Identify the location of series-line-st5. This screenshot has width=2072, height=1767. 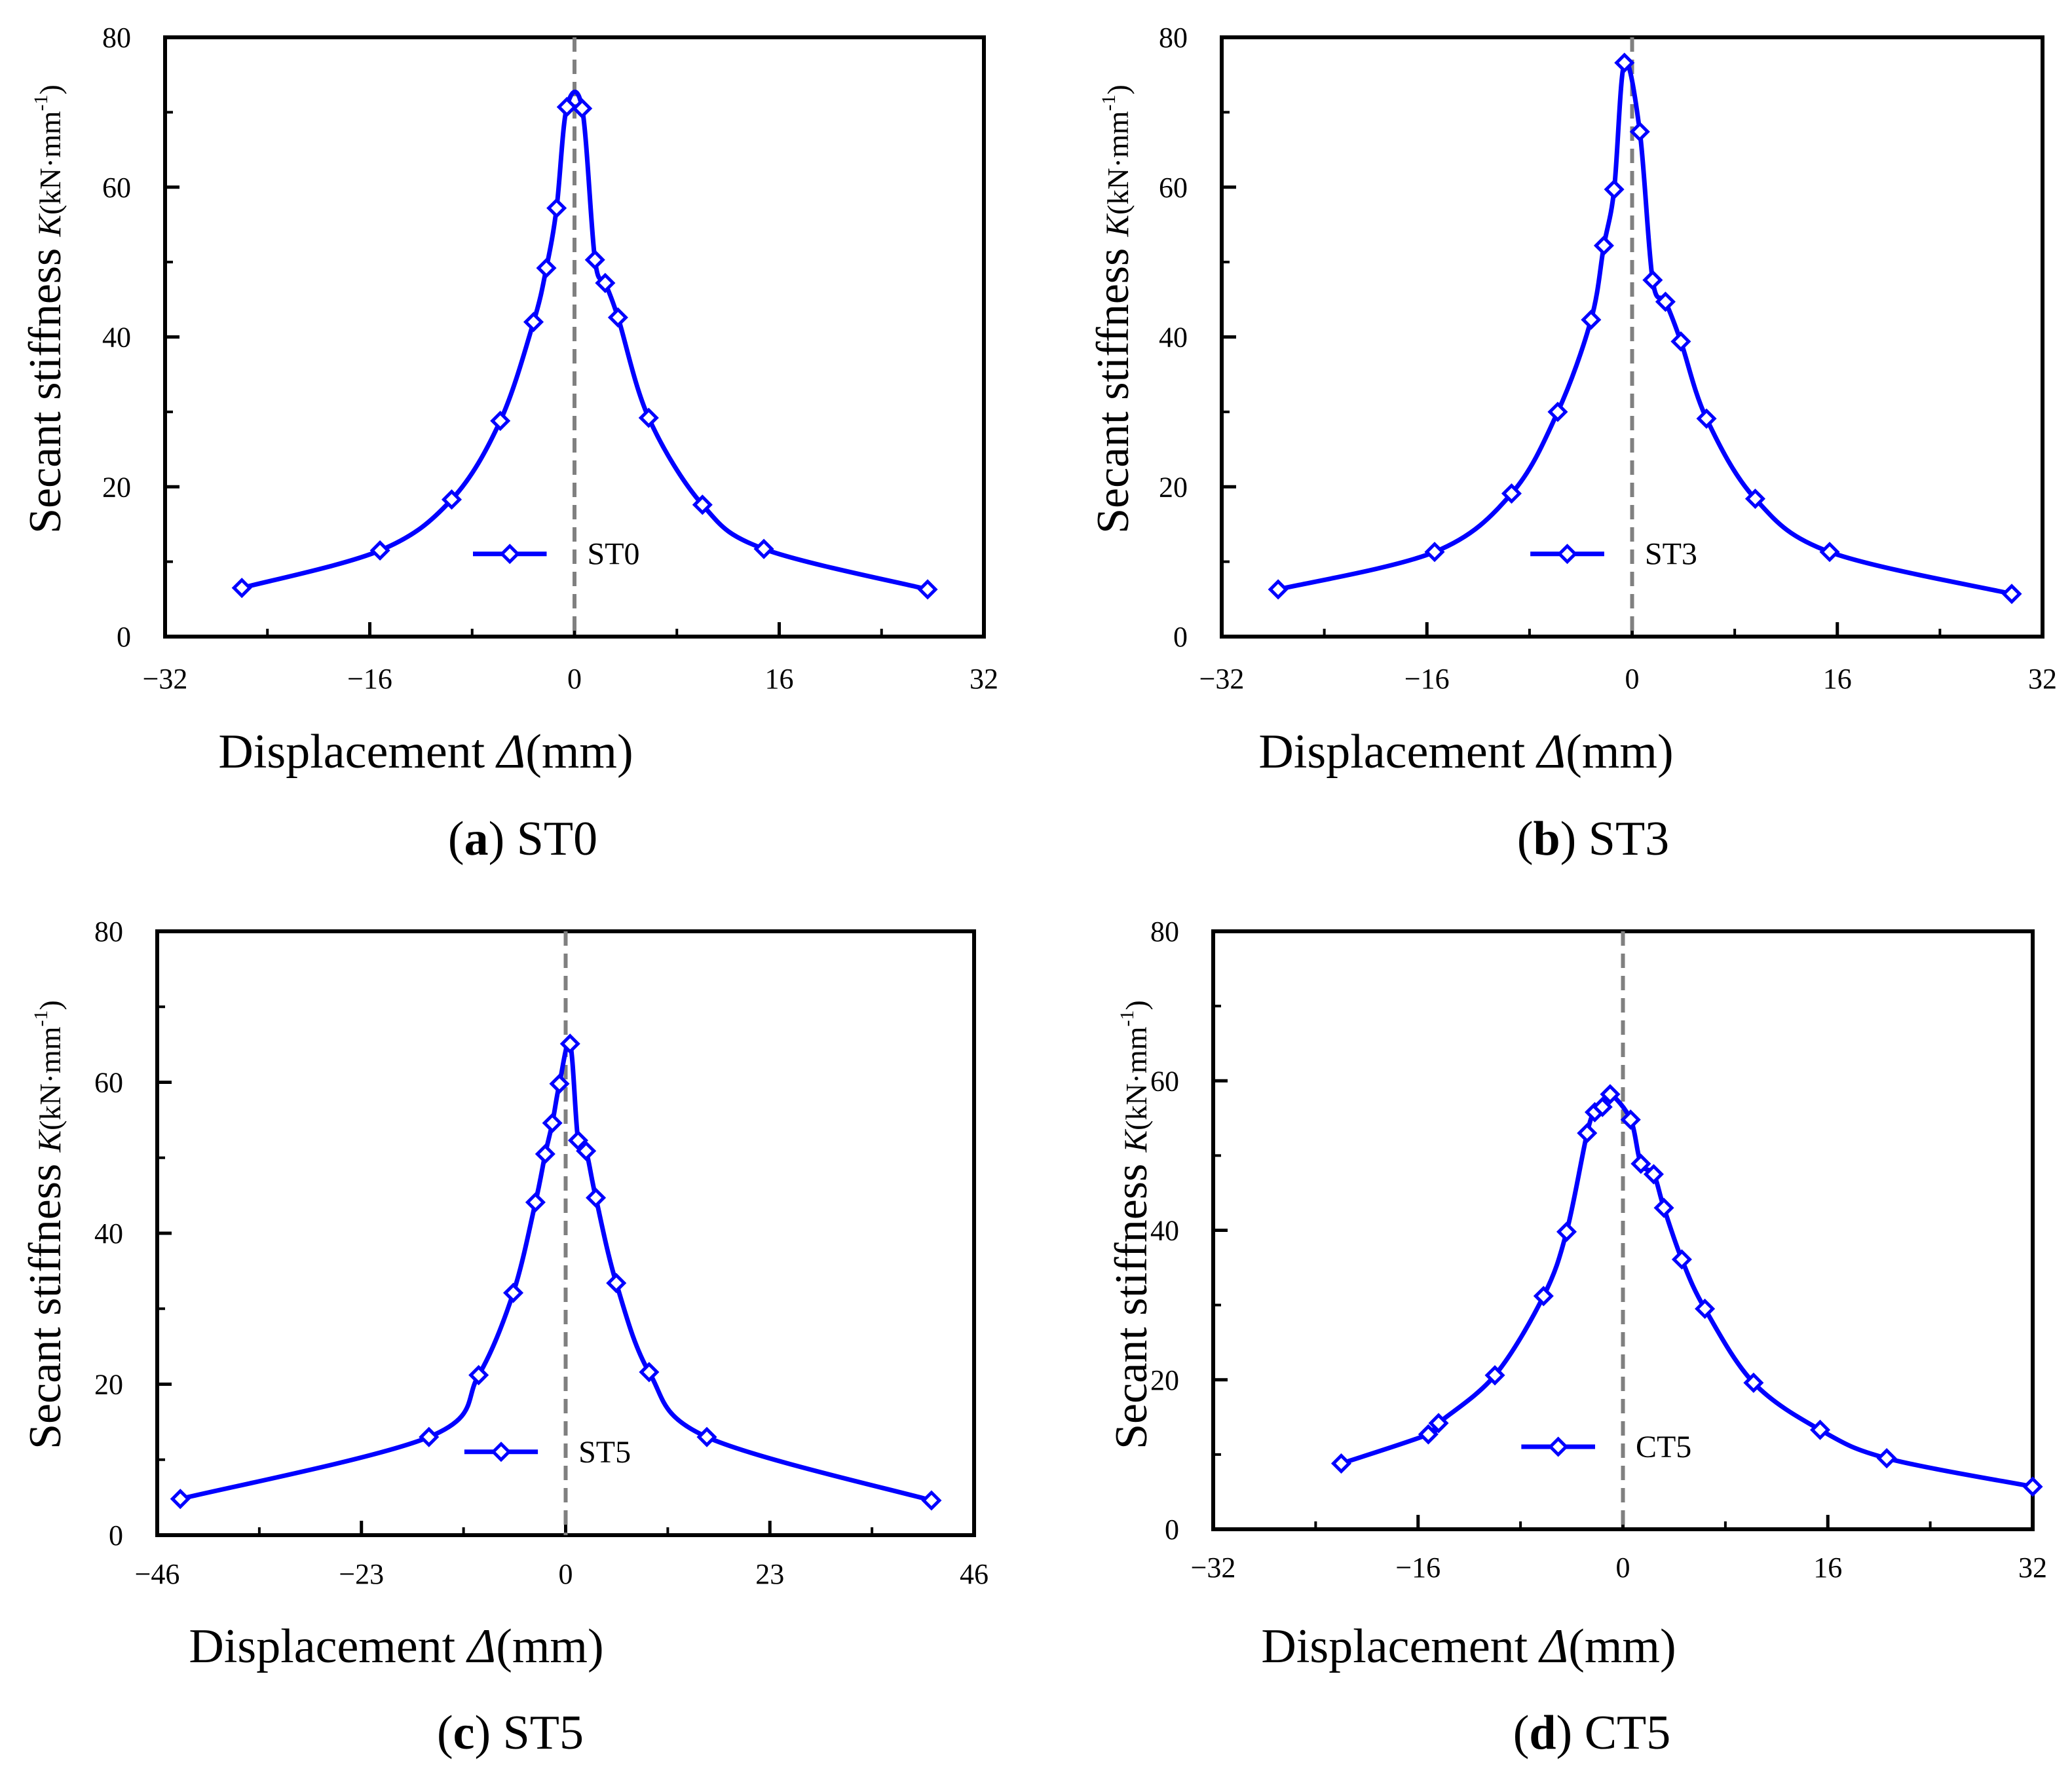
(556, 1271).